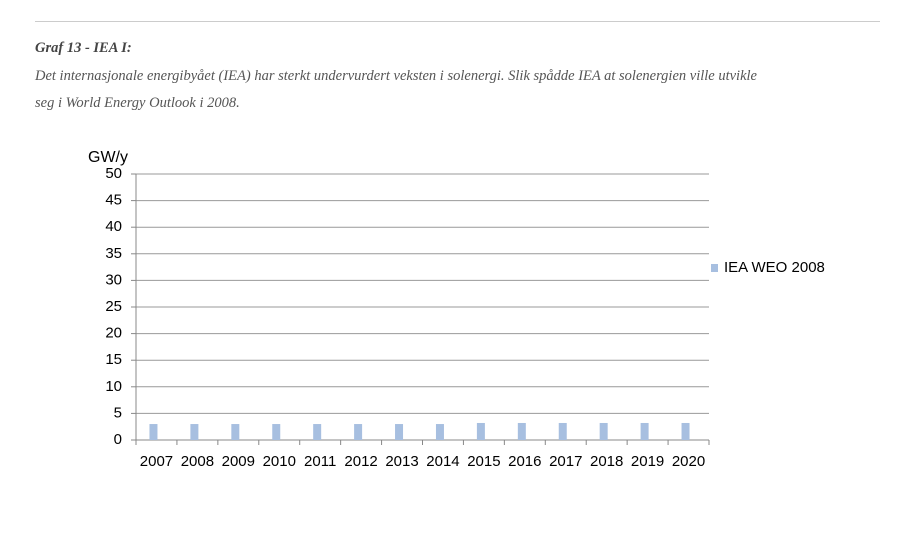  What do you see at coordinates (113, 359) in the screenshot?
I see `y-tick-label: 15` at bounding box center [113, 359].